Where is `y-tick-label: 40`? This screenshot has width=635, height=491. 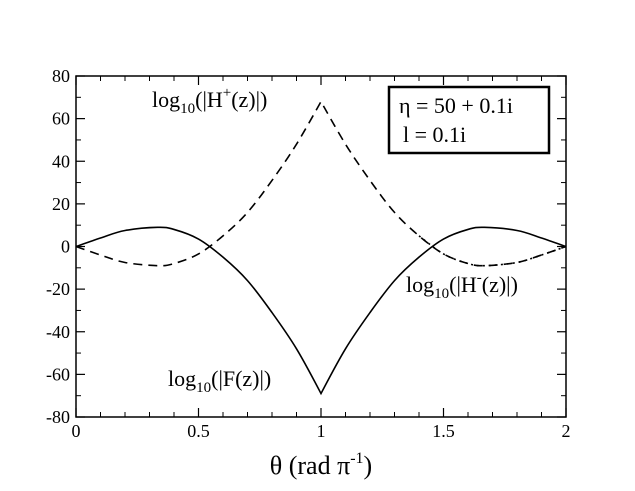 y-tick-label: 40 is located at coordinates (61, 161).